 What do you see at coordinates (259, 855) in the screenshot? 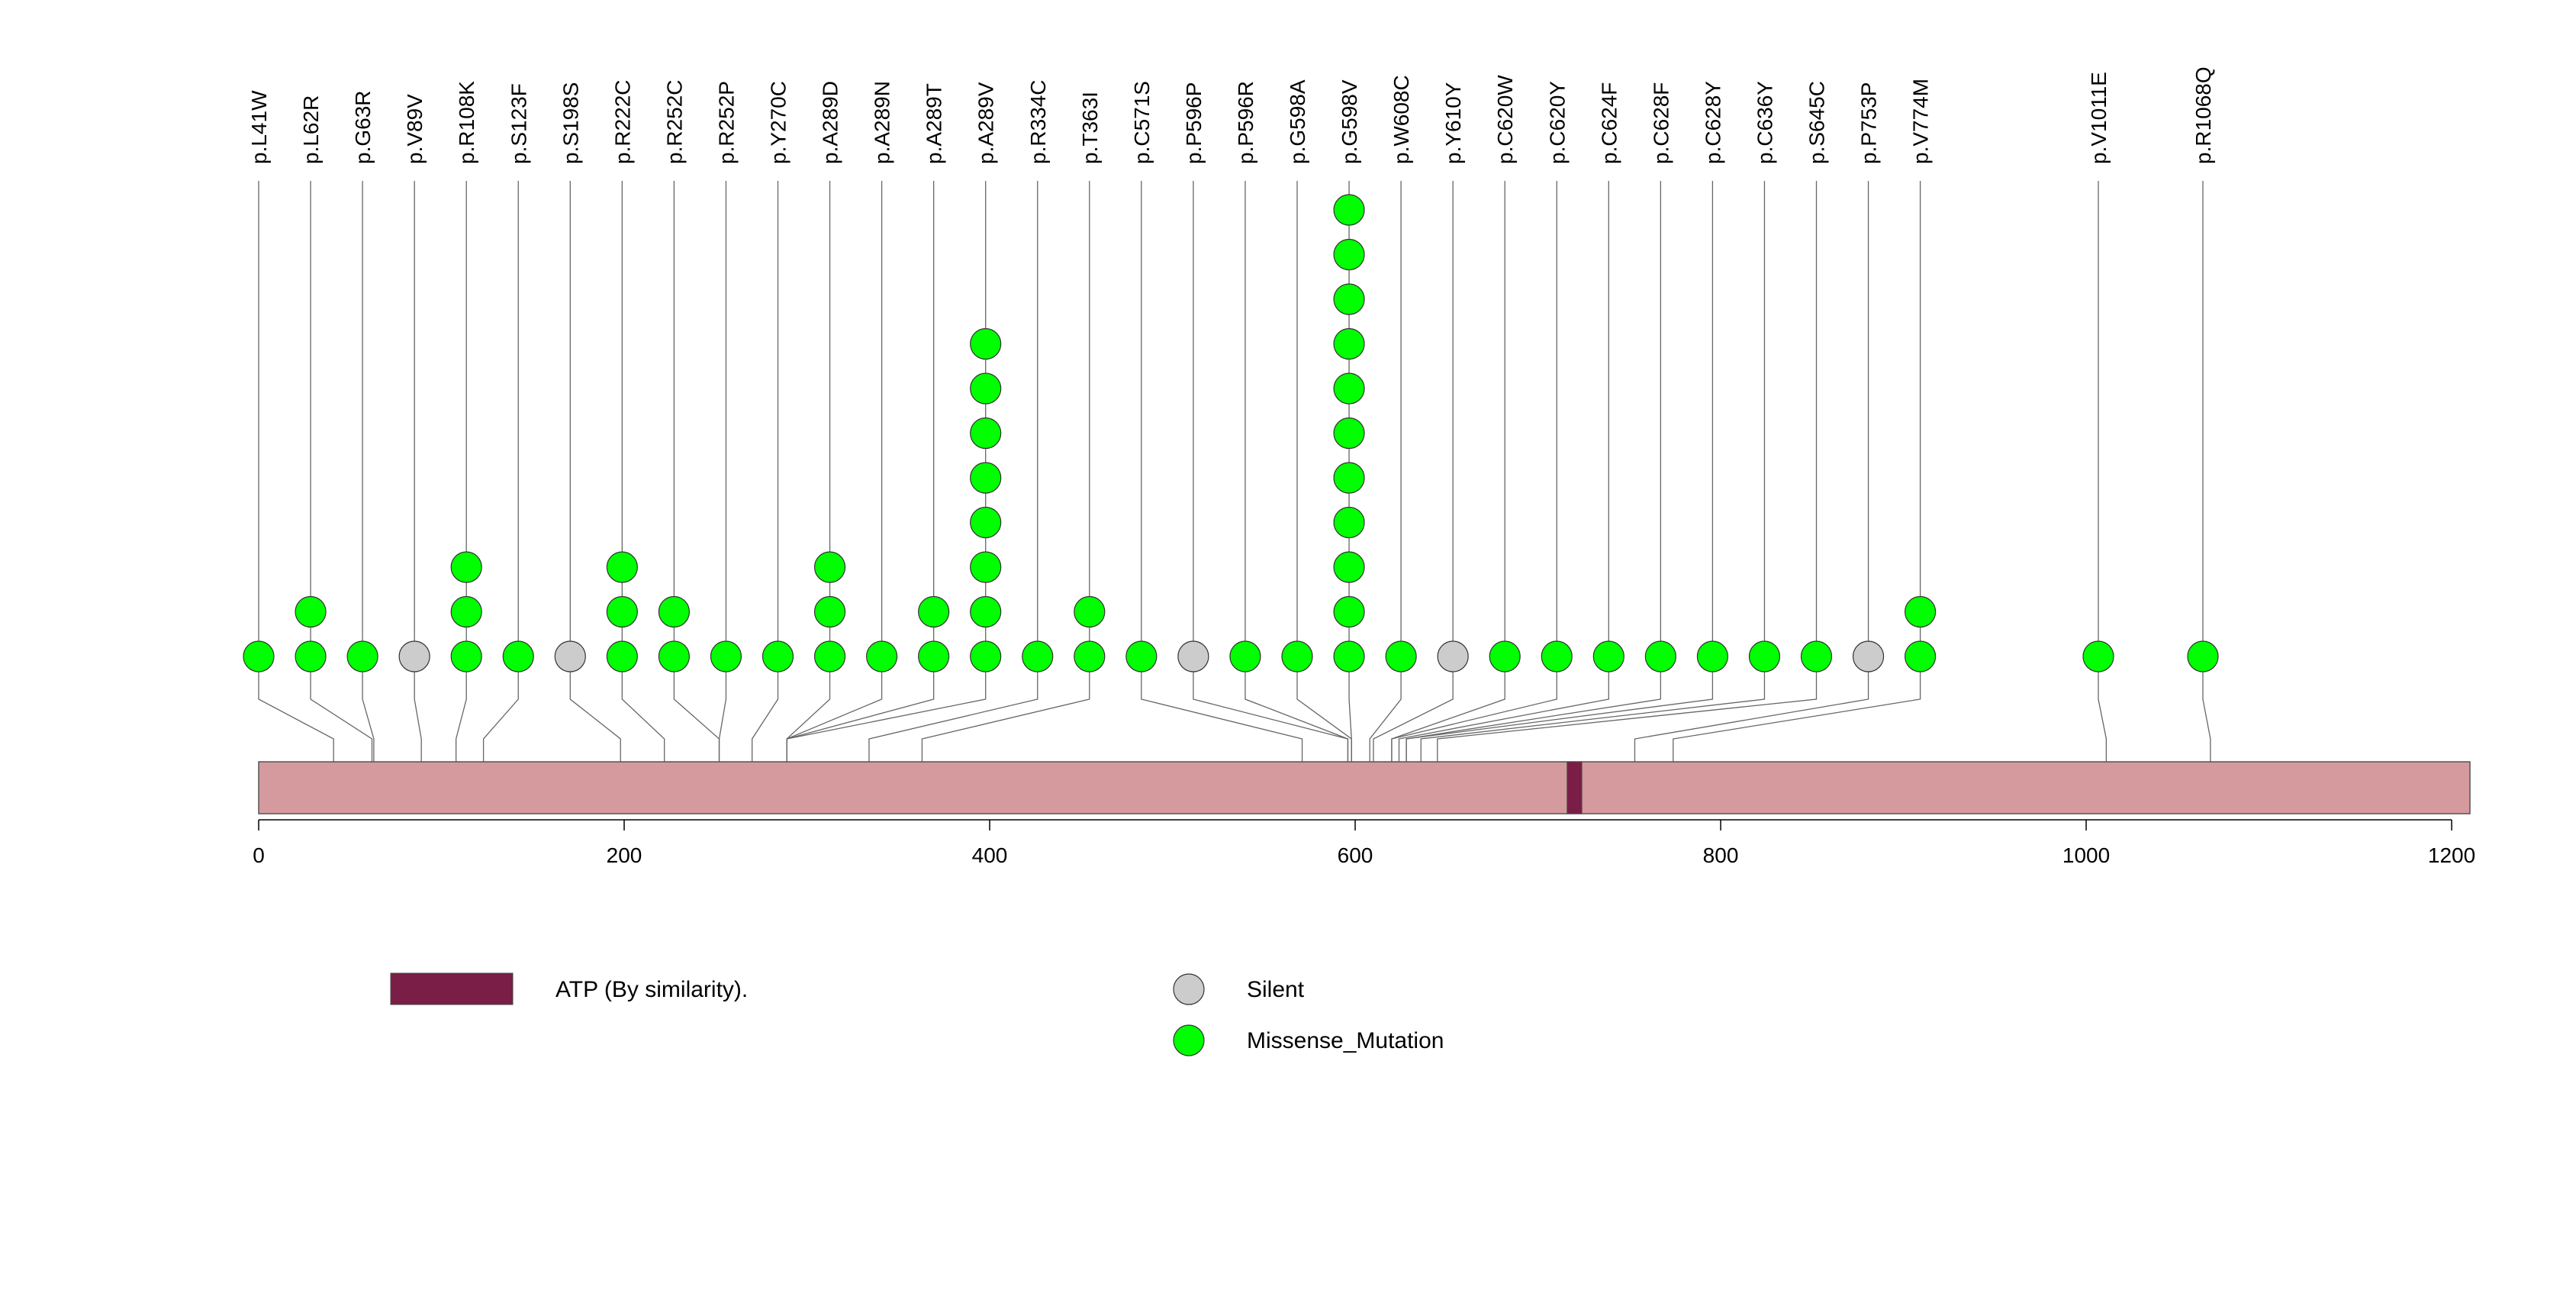
I see `x-tick-label: 0` at bounding box center [259, 855].